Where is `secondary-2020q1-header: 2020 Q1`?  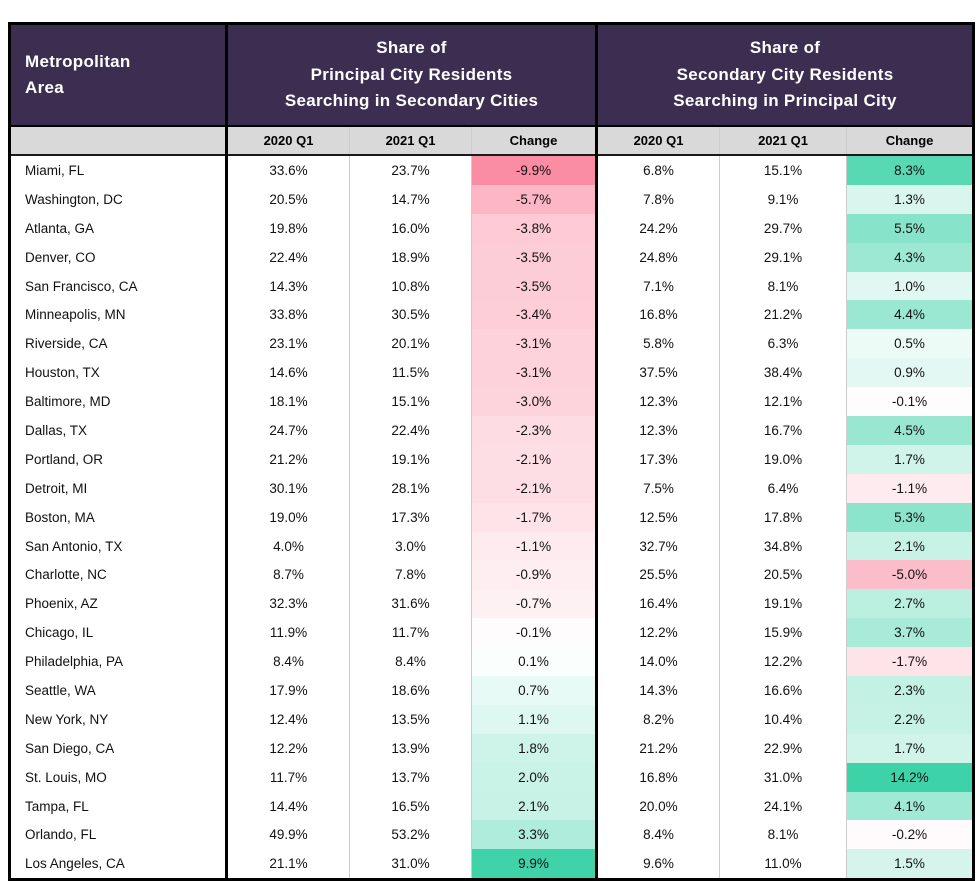
secondary-2020q1-header: 2020 Q1 is located at coordinates (657, 141).